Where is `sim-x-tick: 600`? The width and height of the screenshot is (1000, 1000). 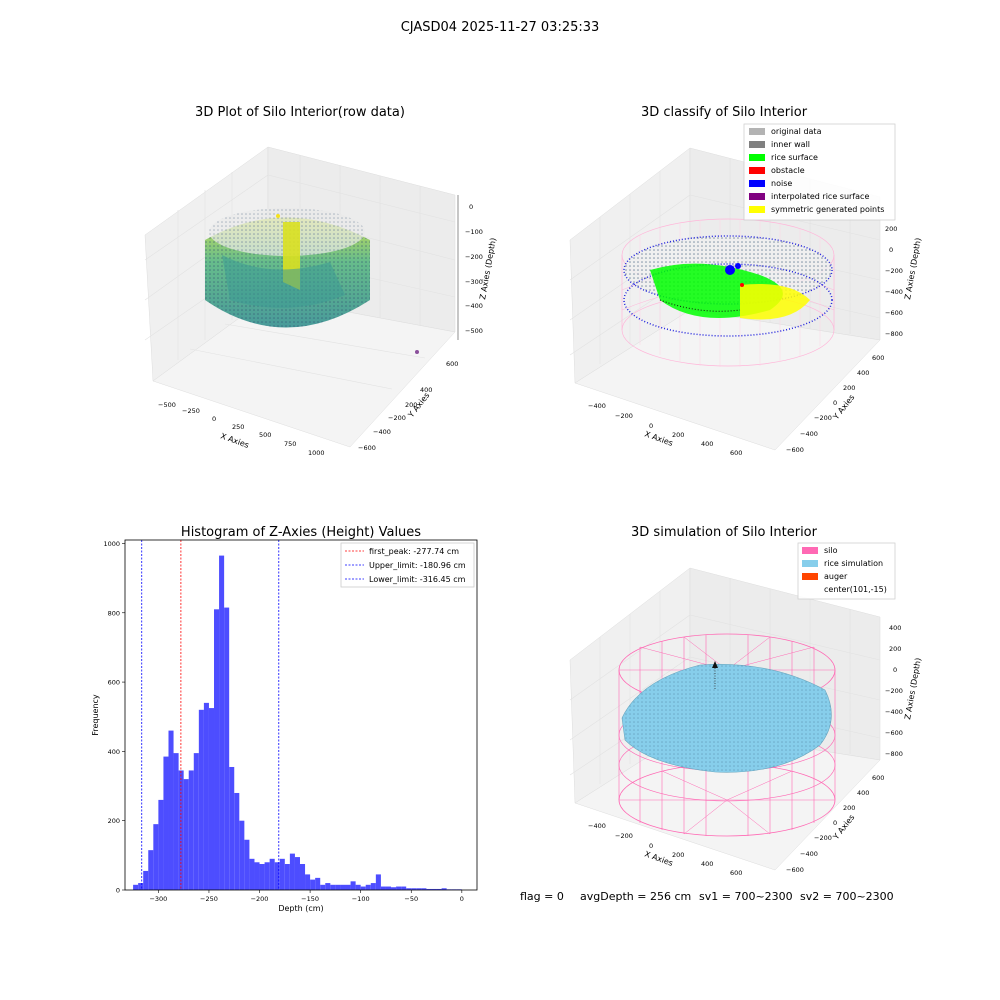
sim-x-tick: 600 is located at coordinates (736, 873).